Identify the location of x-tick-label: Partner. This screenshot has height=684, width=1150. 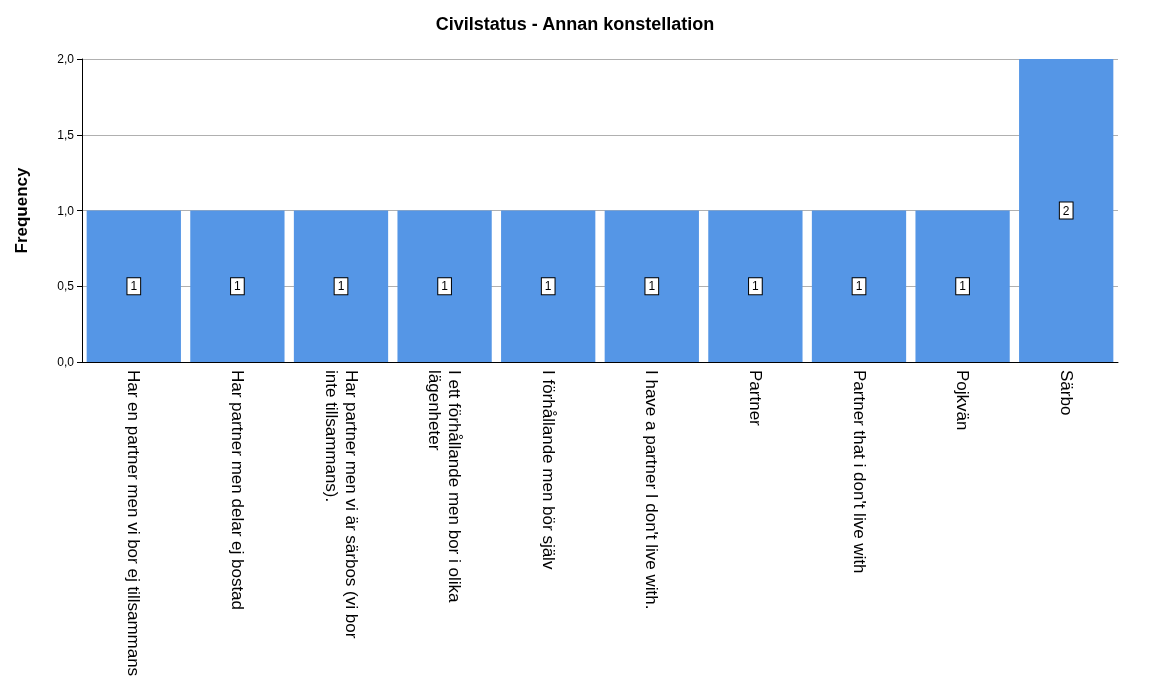
(755, 398).